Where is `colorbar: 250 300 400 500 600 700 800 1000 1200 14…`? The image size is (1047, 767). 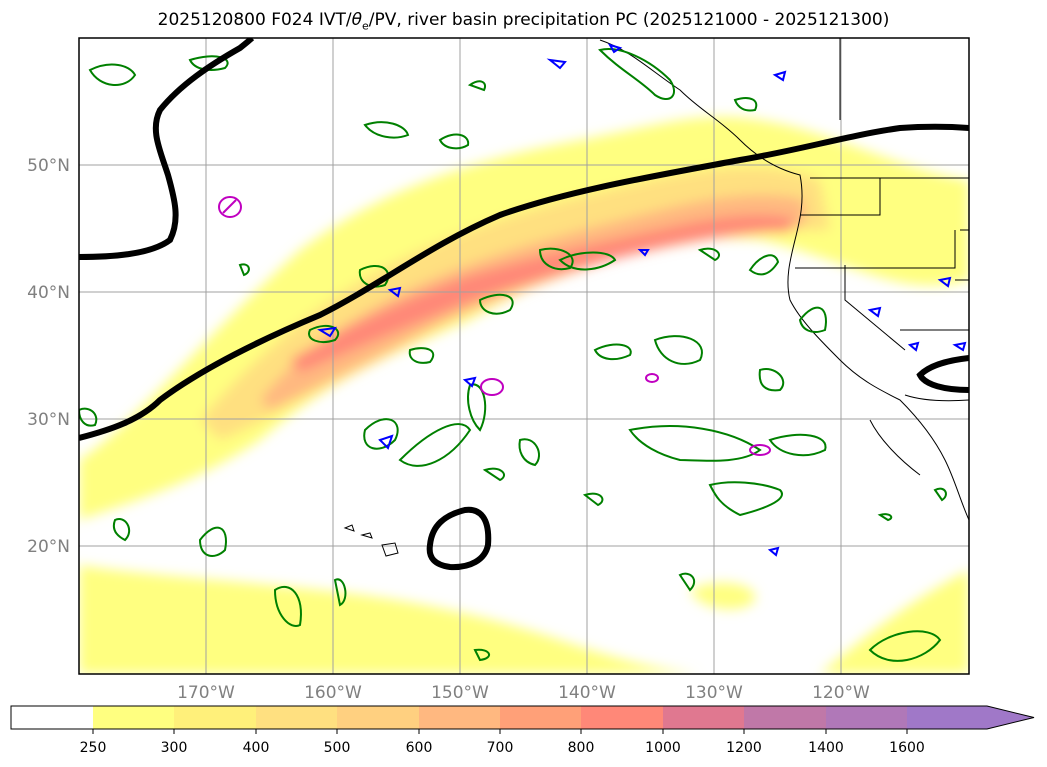
colorbar: 250 300 400 500 600 700 800 1000 1200 14… is located at coordinates (522, 730).